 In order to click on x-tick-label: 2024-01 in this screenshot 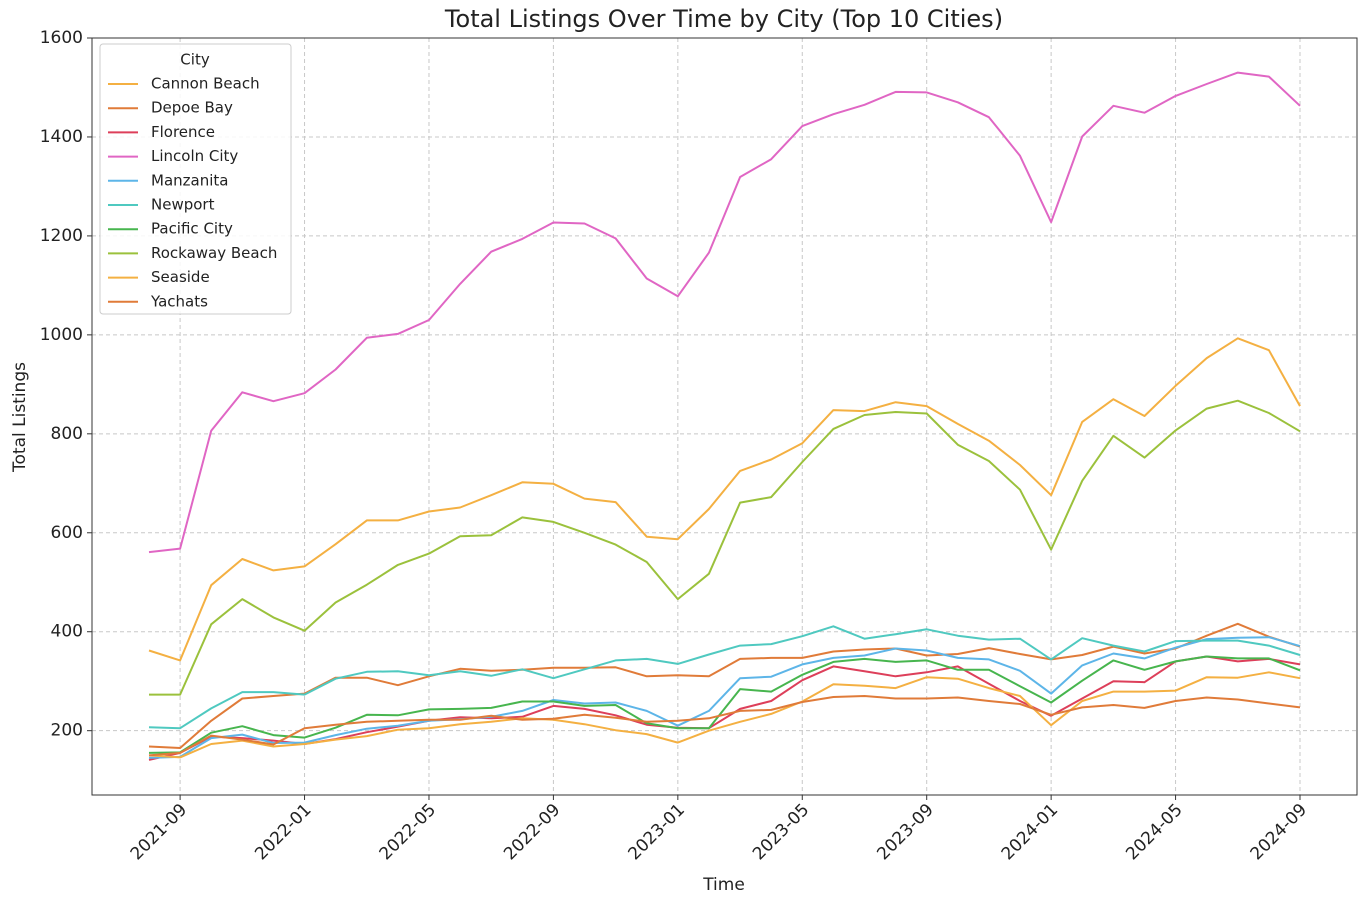, I will do `click(1030, 832)`.